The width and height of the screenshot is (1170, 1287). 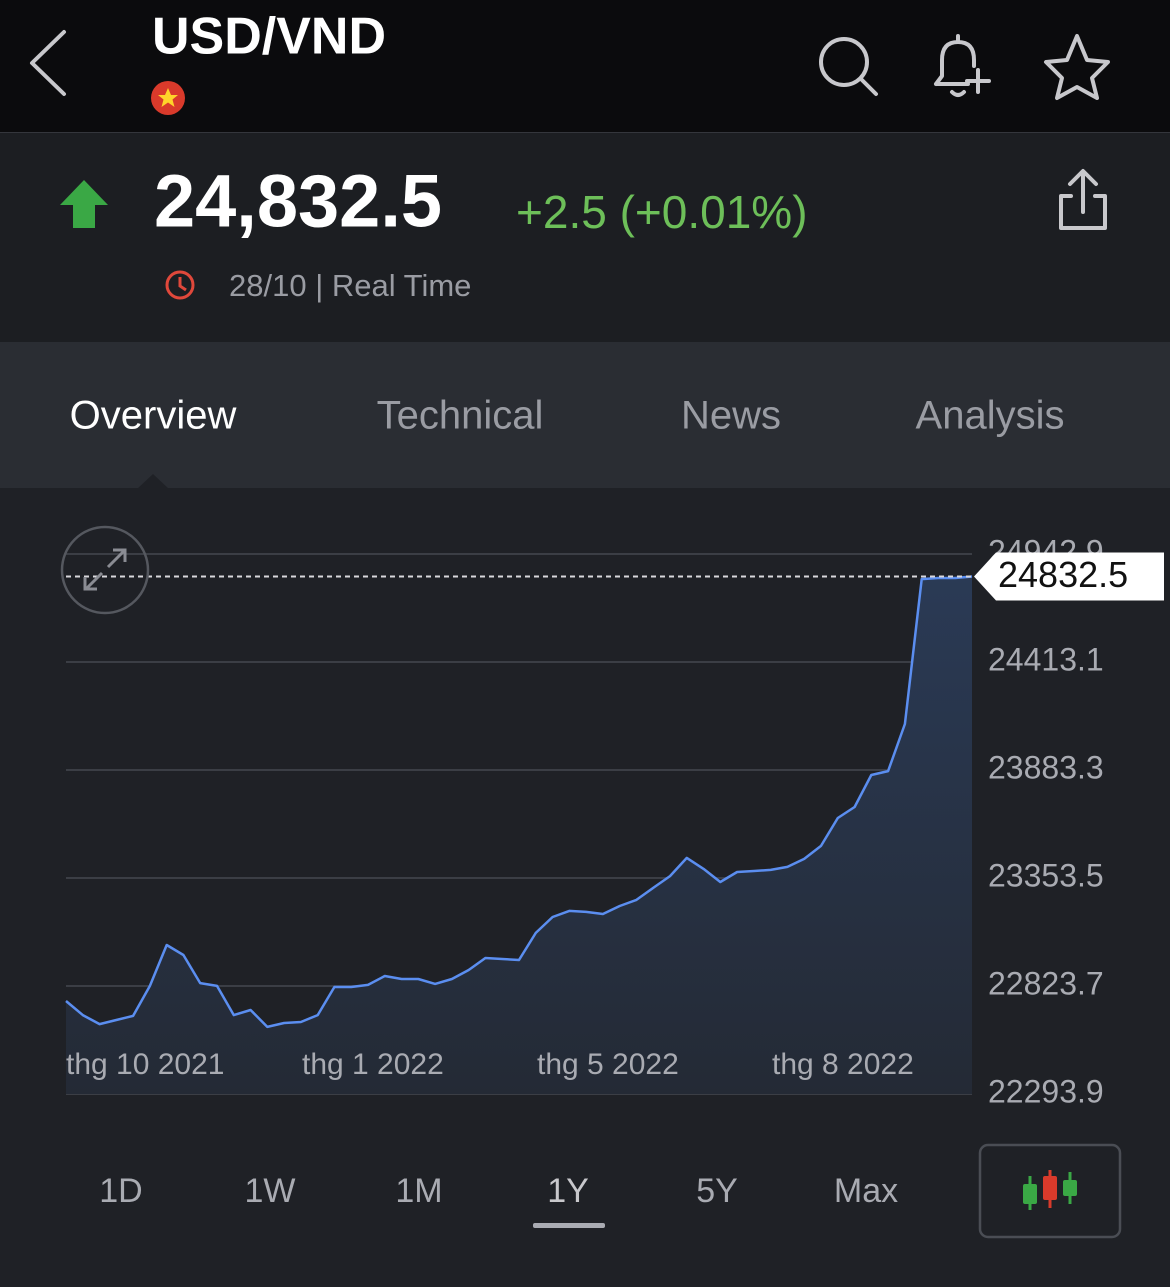 I want to click on x-tick-label: thg 1 2022, so click(x=373, y=1064).